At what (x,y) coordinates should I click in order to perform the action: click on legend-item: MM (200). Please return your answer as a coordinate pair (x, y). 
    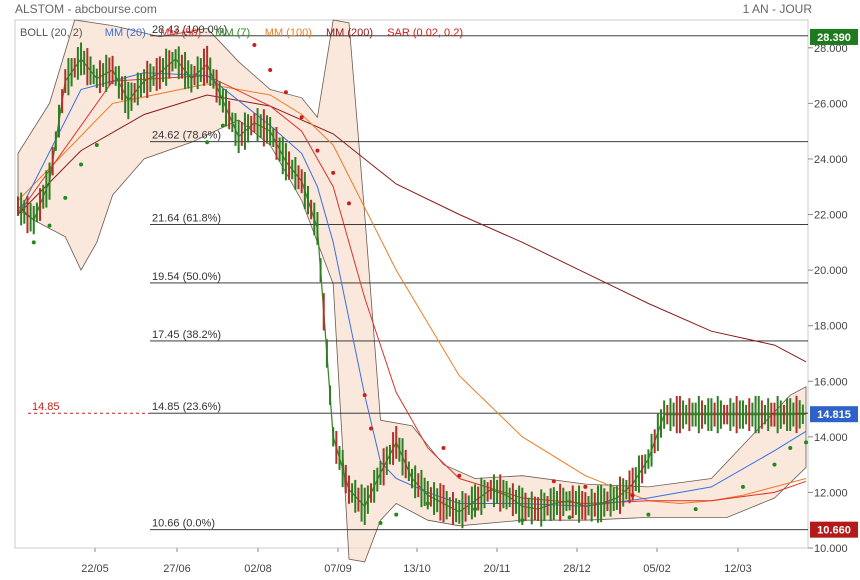
    Looking at the image, I should click on (349, 33).